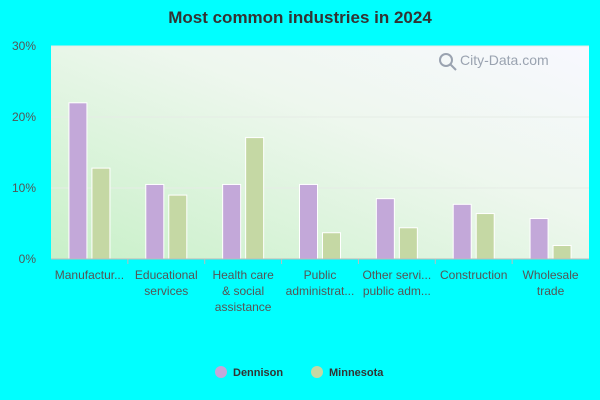 This screenshot has width=600, height=400. What do you see at coordinates (221, 372) in the screenshot?
I see `legend-swatch-dennison` at bounding box center [221, 372].